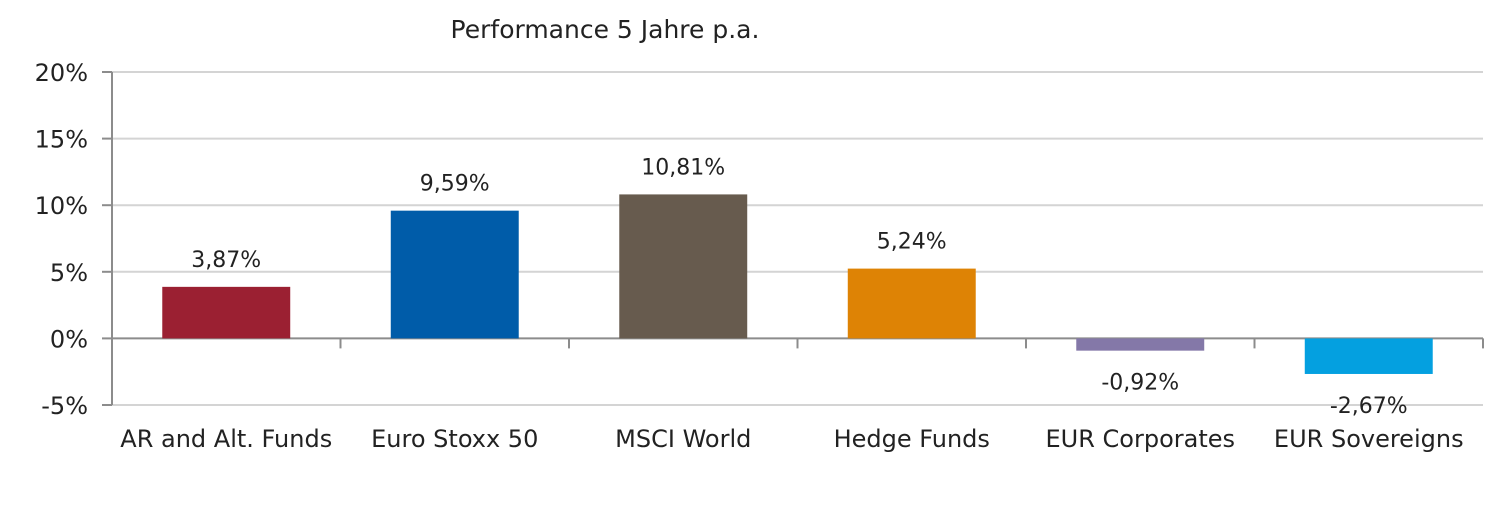  Describe the element at coordinates (1369, 439) in the screenshot. I see `category-label: EUR Sovereigns` at that location.